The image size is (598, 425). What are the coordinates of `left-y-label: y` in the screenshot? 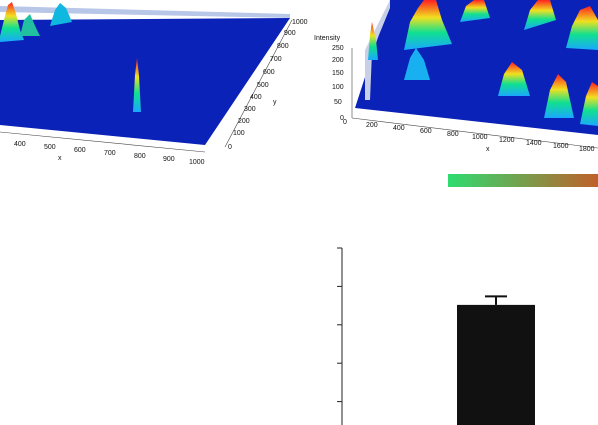 It's located at (275, 102).